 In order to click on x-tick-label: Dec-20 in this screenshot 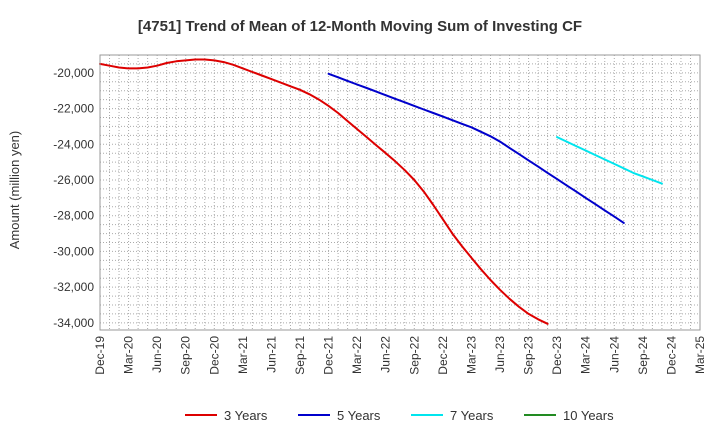, I will do `click(214, 355)`.